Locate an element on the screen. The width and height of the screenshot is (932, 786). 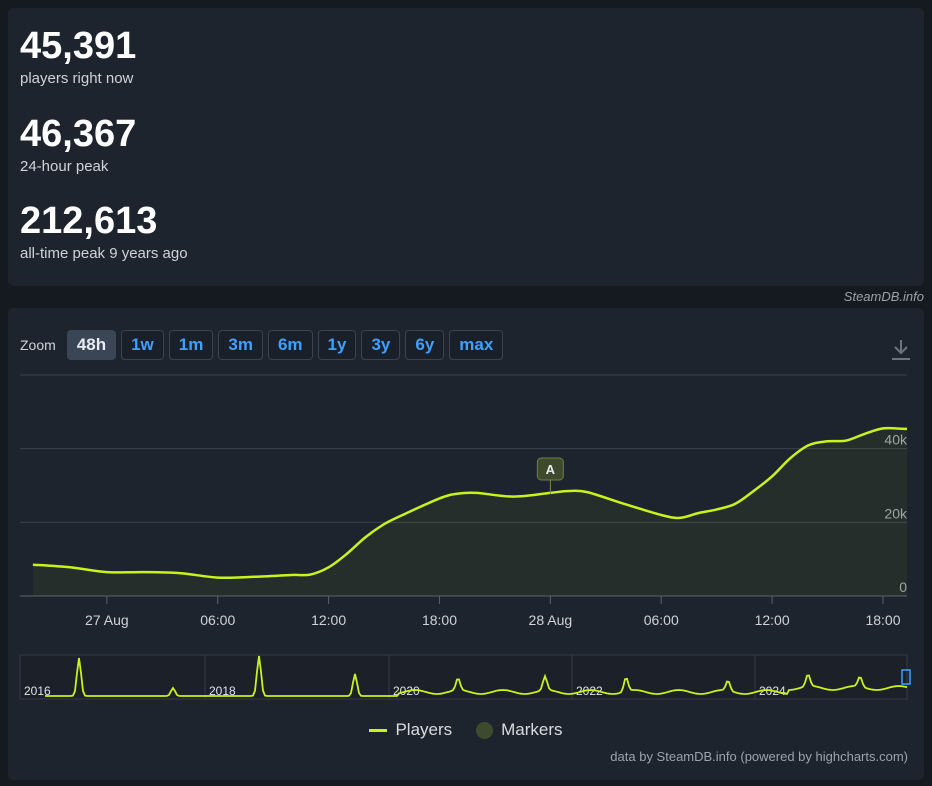
marker-flag is located at coordinates (550, 469).